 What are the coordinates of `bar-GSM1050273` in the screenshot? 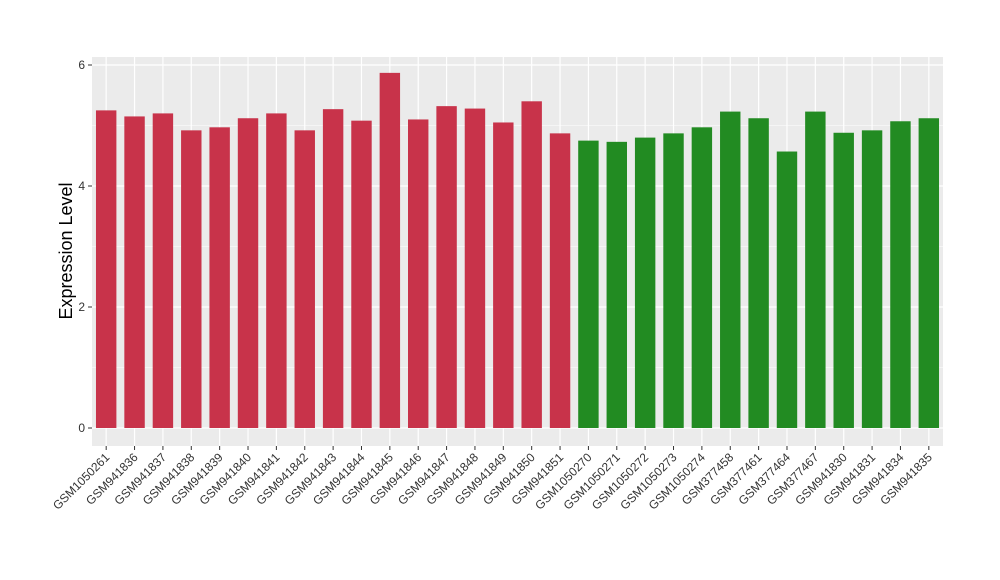 It's located at (673, 281).